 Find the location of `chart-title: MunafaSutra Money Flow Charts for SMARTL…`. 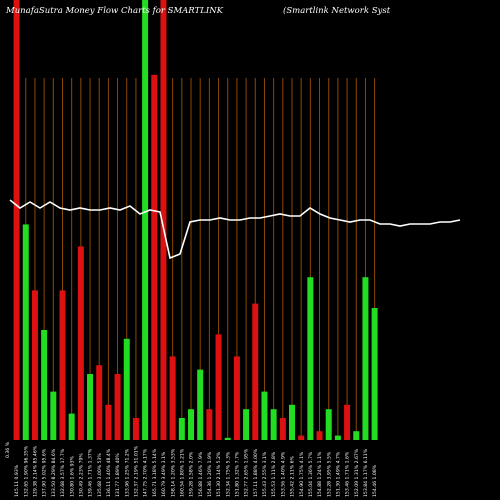

chart-title: MunafaSutra Money Flow Charts for SMARTL… is located at coordinates (114, 11).